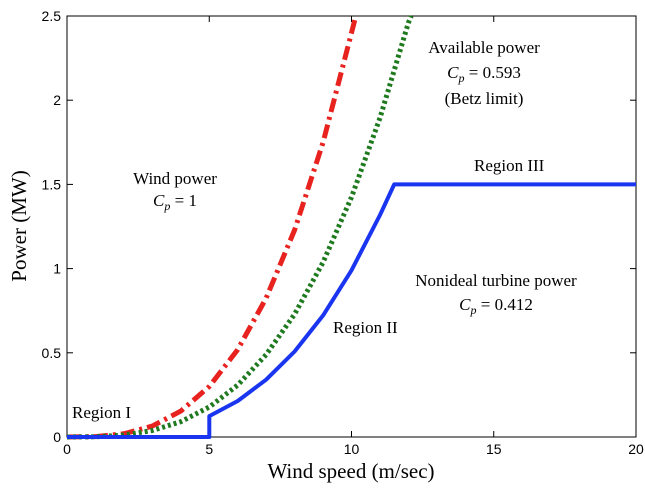 The height and width of the screenshot is (489, 645). What do you see at coordinates (52, 184) in the screenshot?
I see `y-tick-label: 1.5` at bounding box center [52, 184].